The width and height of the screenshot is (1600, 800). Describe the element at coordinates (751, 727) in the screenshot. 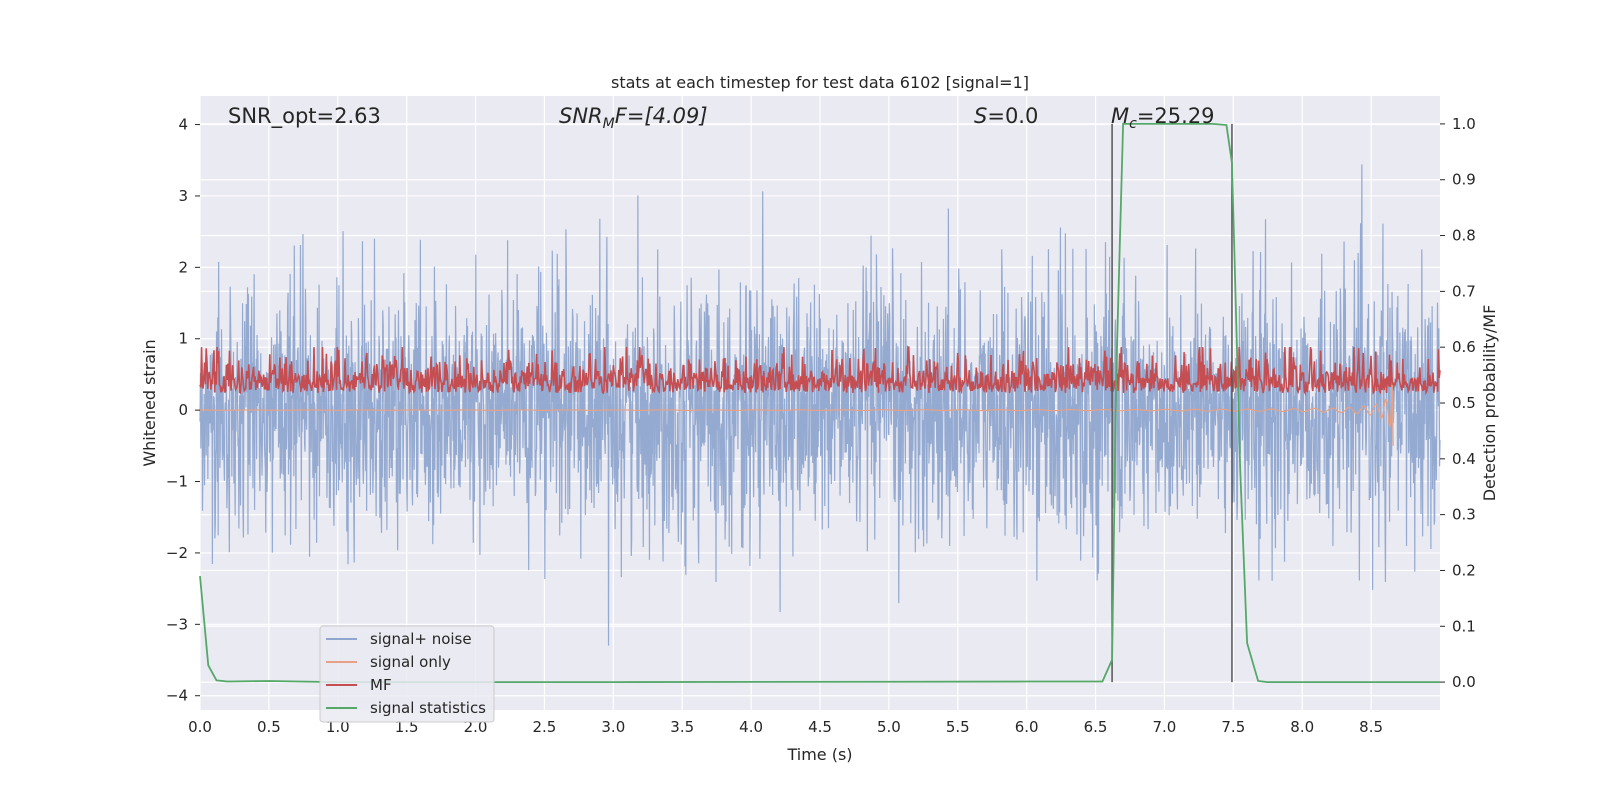

I see `x-tick-label: 4.0` at that location.